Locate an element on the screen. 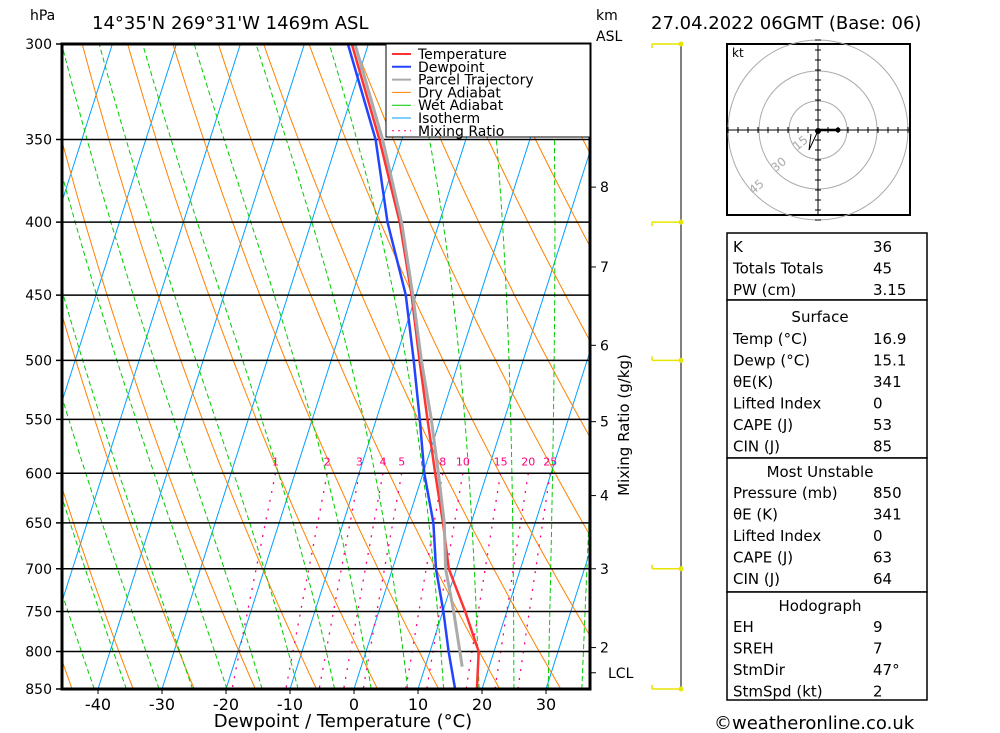 The width and height of the screenshot is (1000, 733). mixing-ratio-label: 20 is located at coordinates (528, 461).